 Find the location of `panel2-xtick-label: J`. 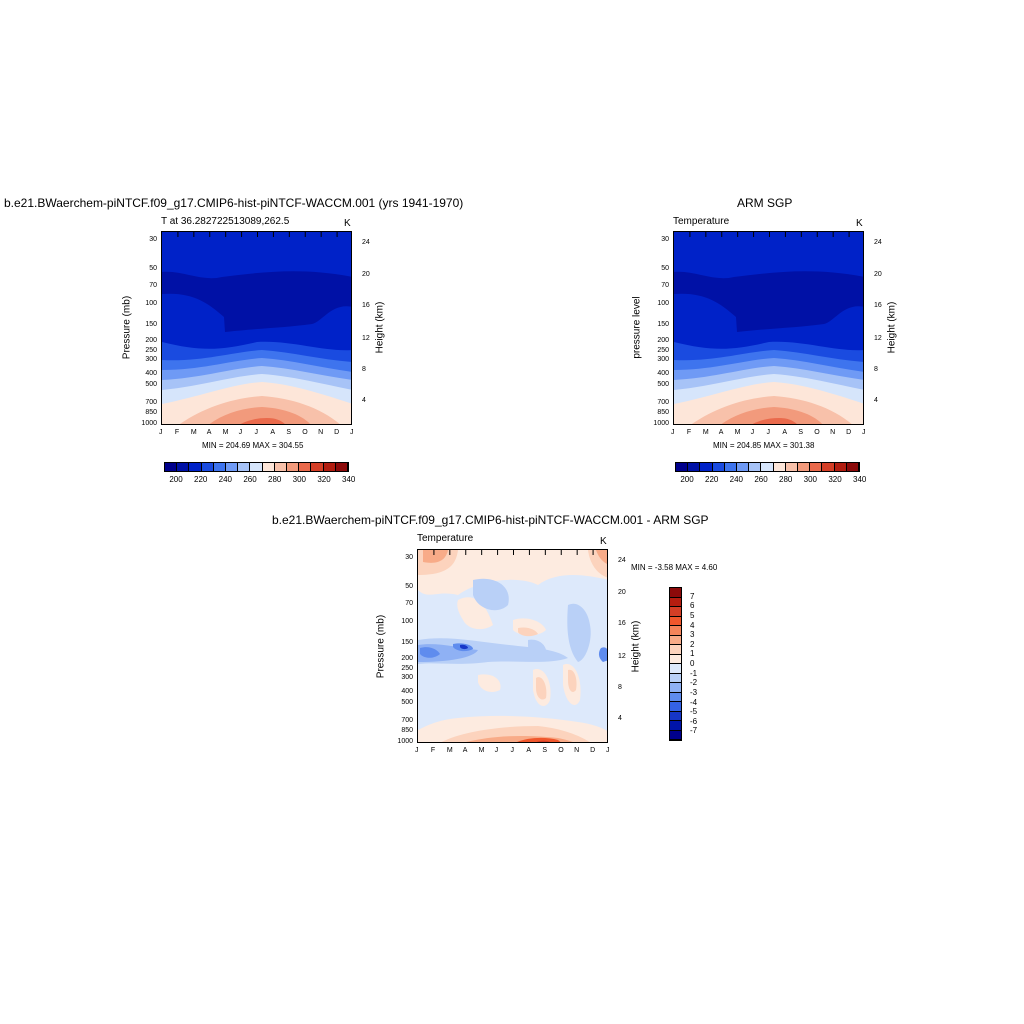

panel2-xtick-label: J is located at coordinates (768, 432).